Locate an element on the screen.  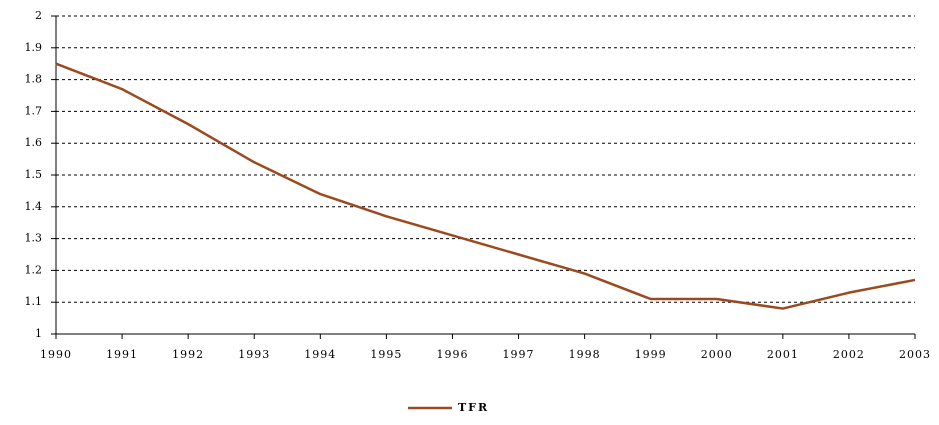
y-tick-label: 1.6 is located at coordinates (34, 142).